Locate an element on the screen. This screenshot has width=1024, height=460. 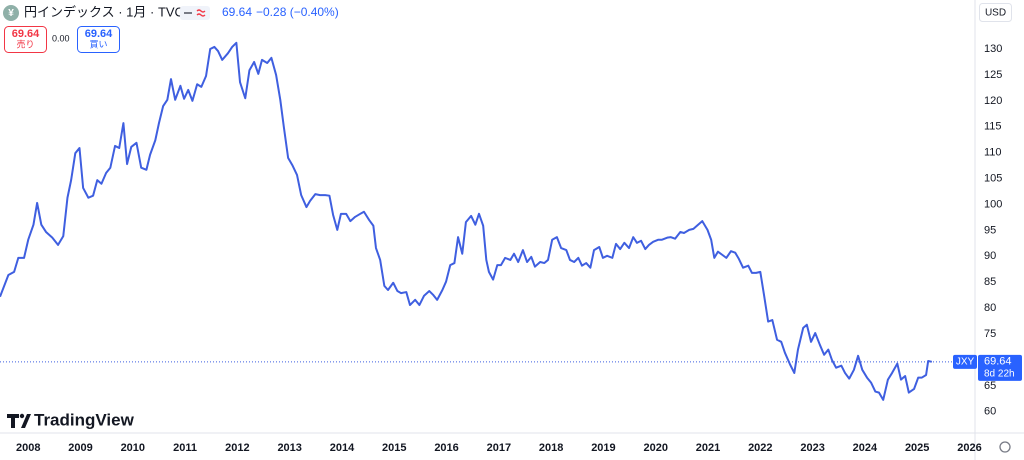
y-tick-label: 65 is located at coordinates (990, 386).